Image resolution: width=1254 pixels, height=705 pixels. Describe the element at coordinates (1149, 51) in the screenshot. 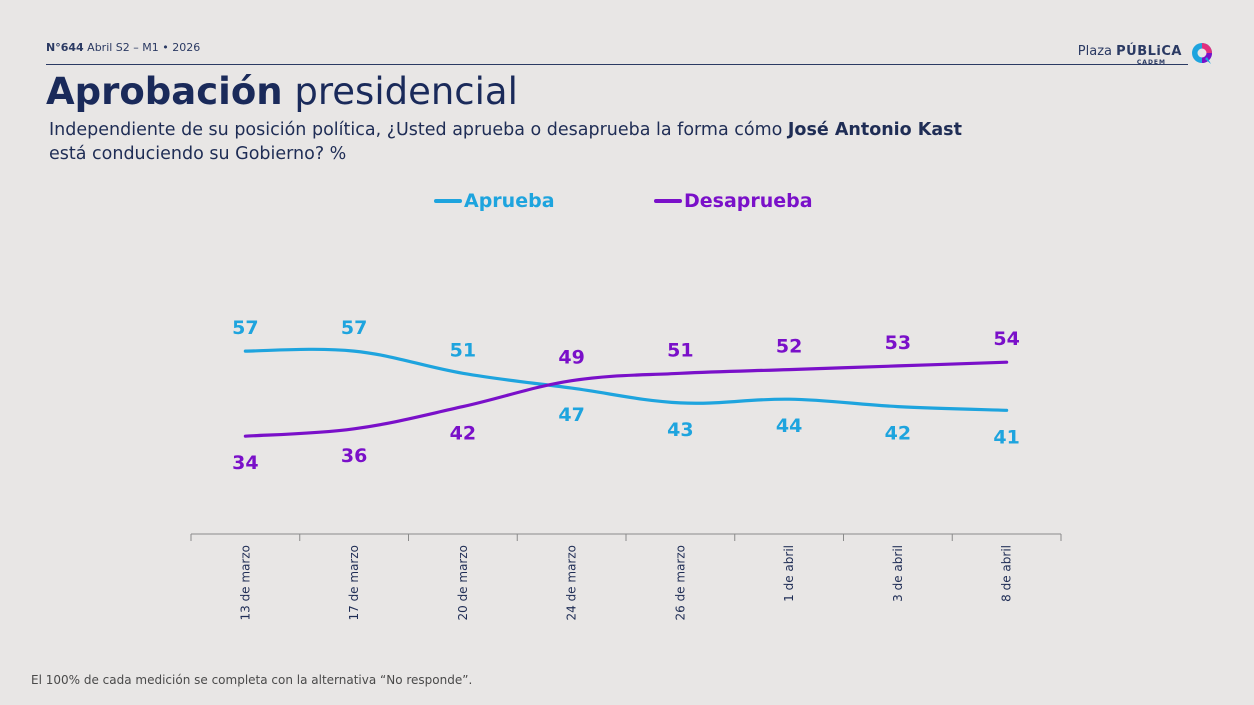

I see `brand-publica: PÚBLiCA` at that location.